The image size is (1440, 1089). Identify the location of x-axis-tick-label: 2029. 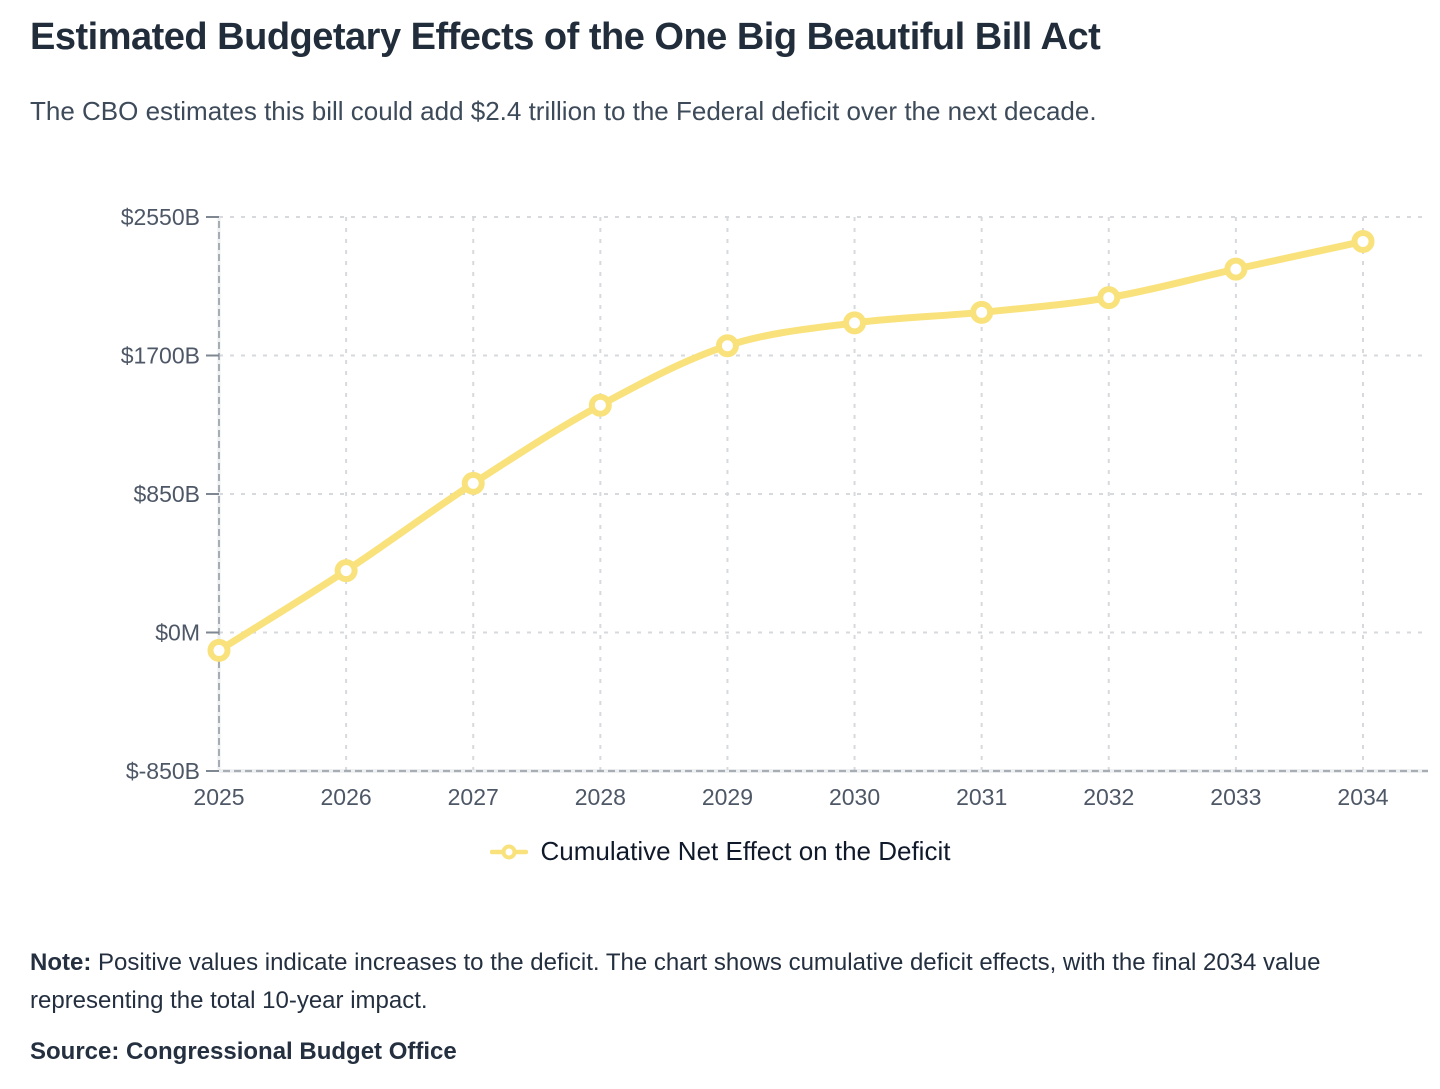
(727, 797).